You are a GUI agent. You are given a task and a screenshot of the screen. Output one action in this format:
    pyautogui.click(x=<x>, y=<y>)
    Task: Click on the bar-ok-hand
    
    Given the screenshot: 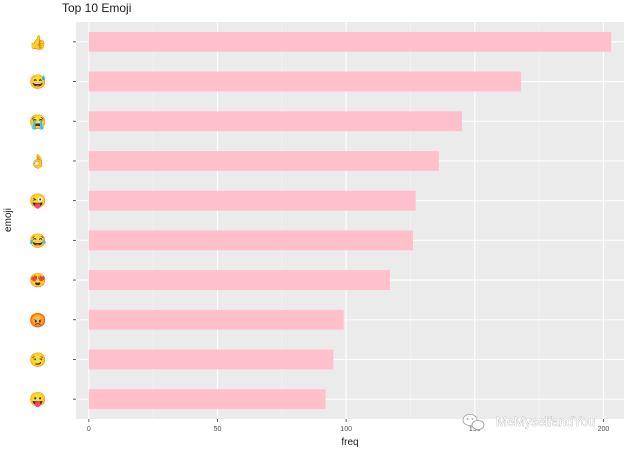 What is the action you would take?
    pyautogui.click(x=263, y=161)
    